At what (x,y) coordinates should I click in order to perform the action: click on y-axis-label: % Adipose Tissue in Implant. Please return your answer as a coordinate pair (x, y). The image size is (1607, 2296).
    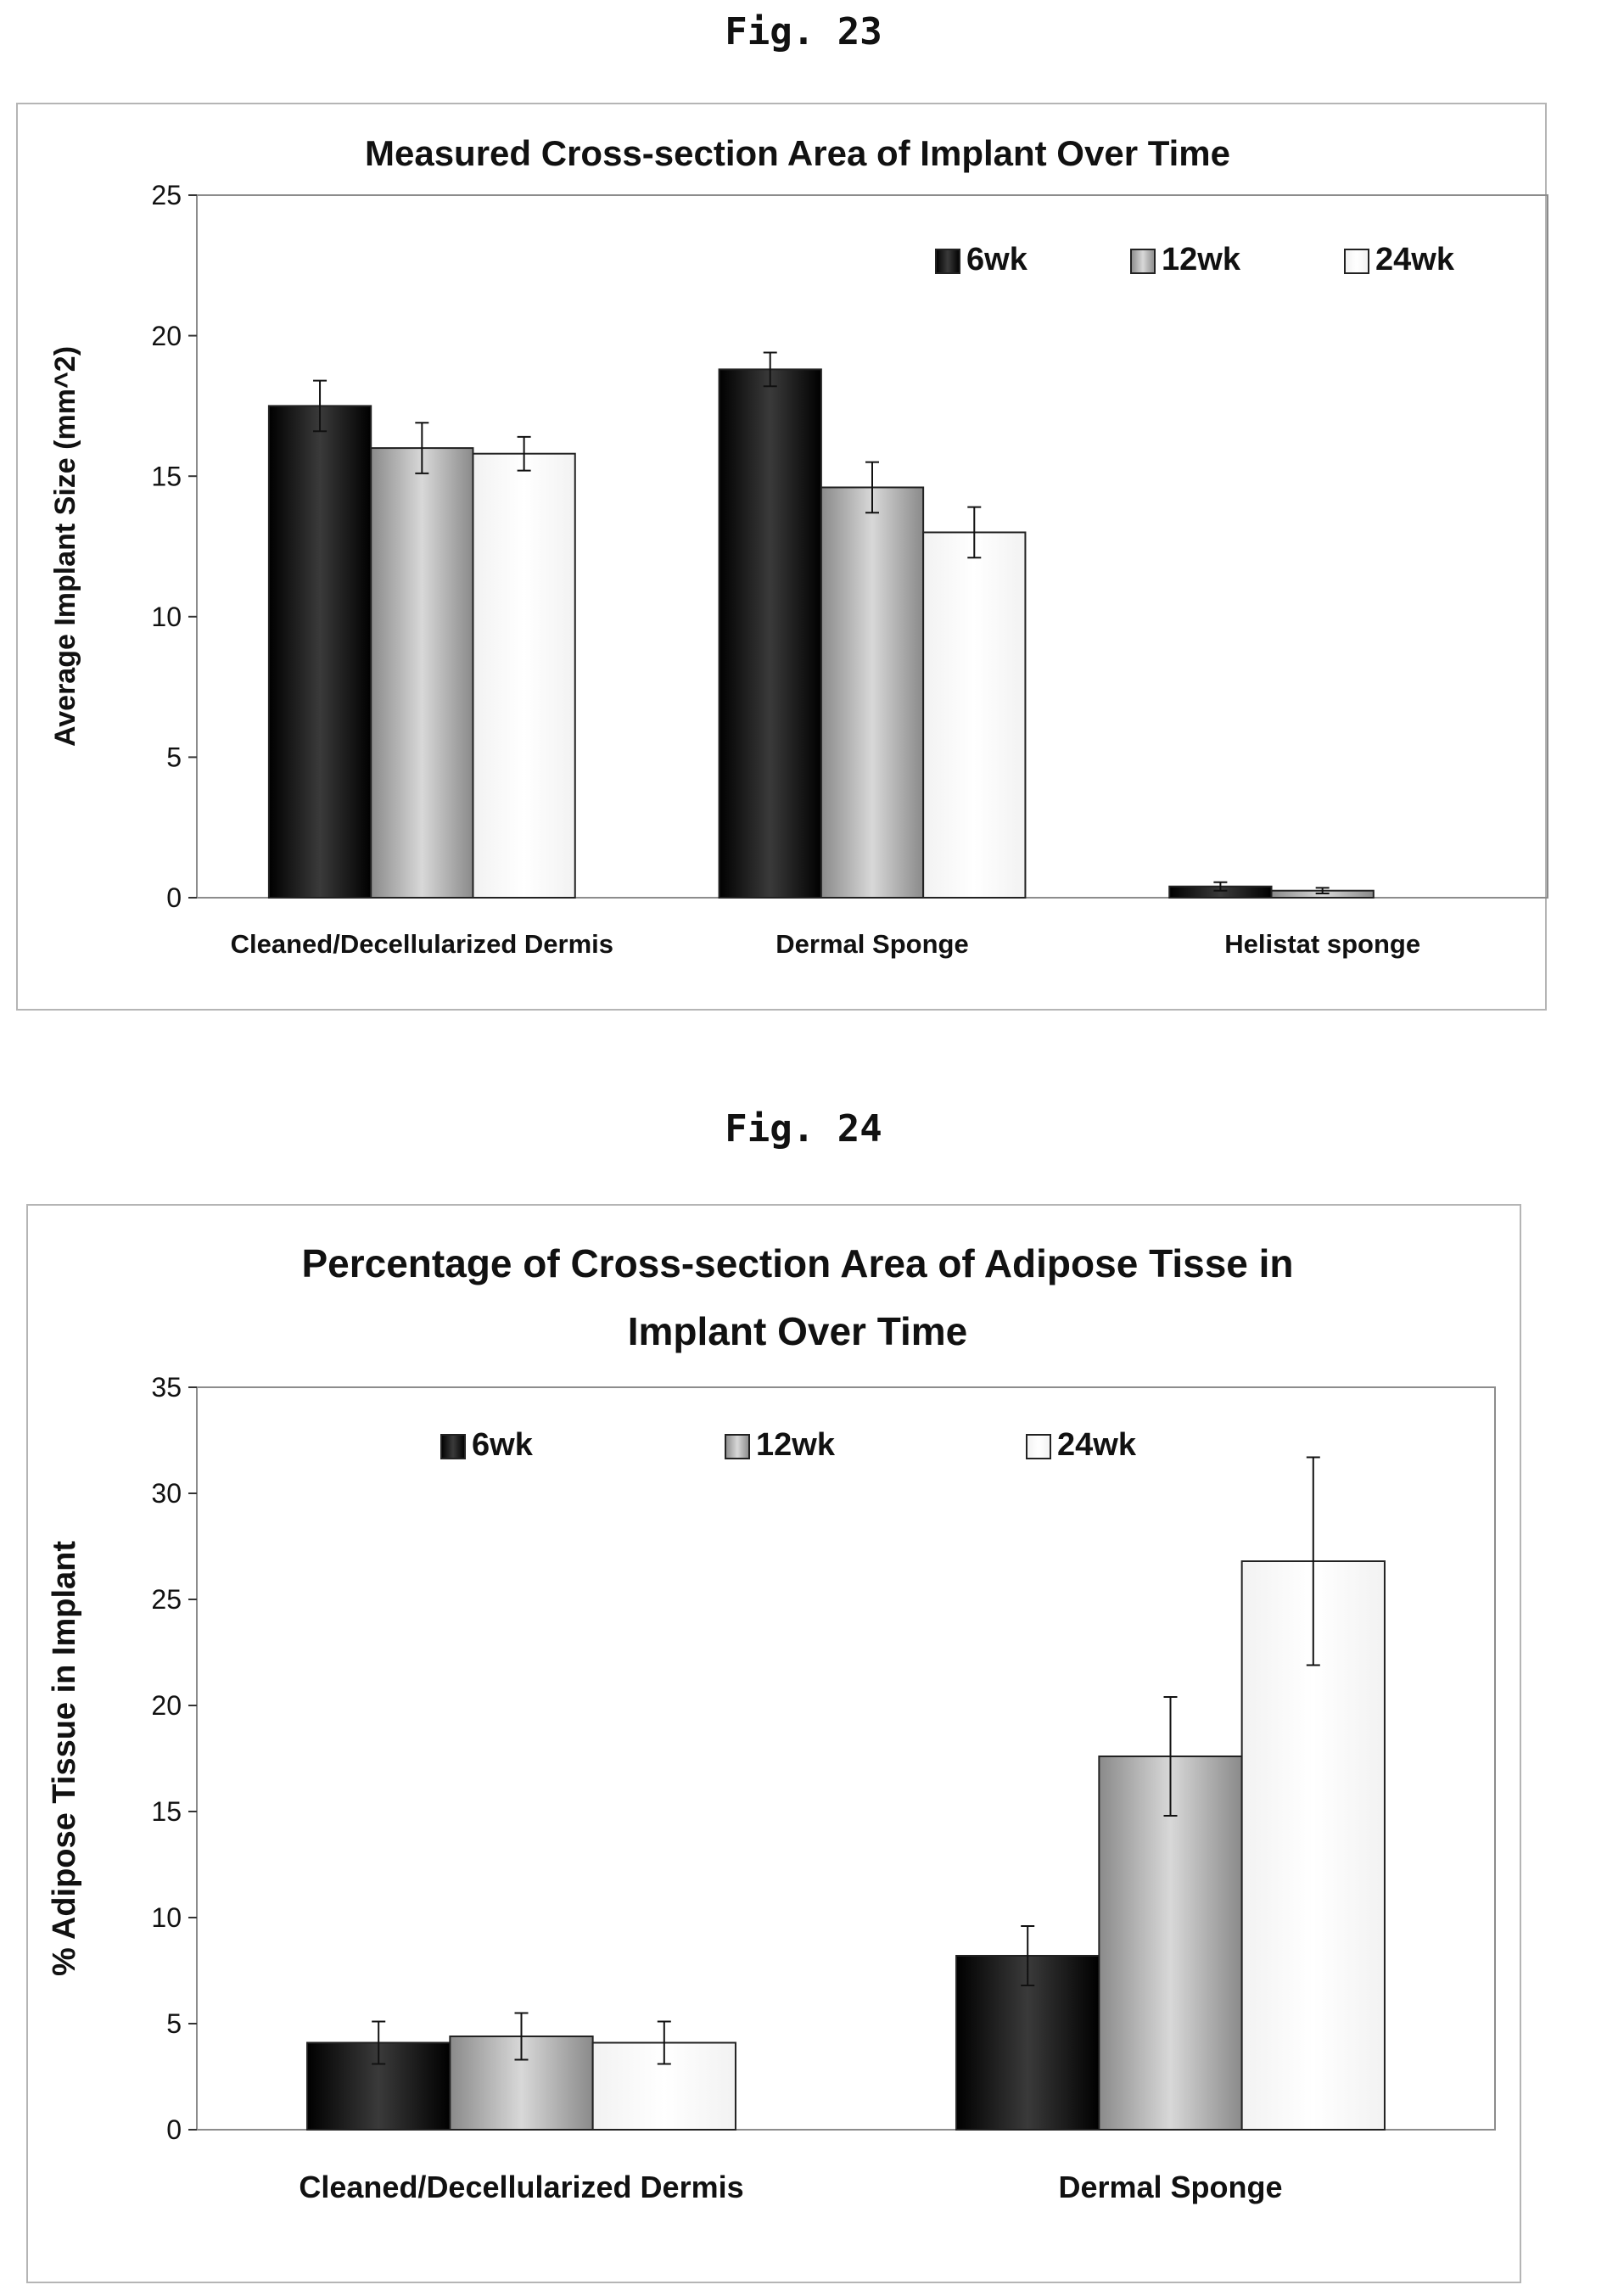
    Looking at the image, I should click on (64, 1759).